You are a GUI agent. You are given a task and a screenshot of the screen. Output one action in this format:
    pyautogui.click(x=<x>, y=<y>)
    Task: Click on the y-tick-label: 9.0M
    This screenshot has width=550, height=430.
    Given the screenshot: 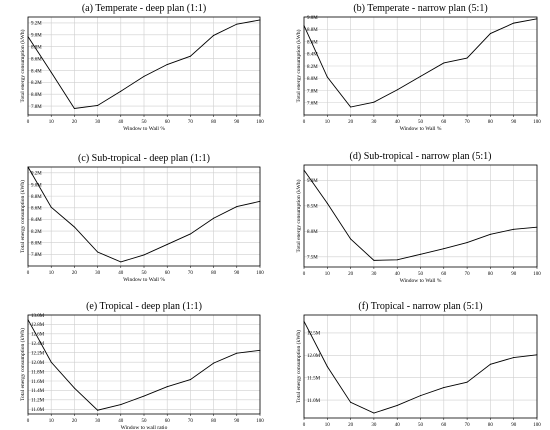 What is the action you would take?
    pyautogui.click(x=36, y=185)
    